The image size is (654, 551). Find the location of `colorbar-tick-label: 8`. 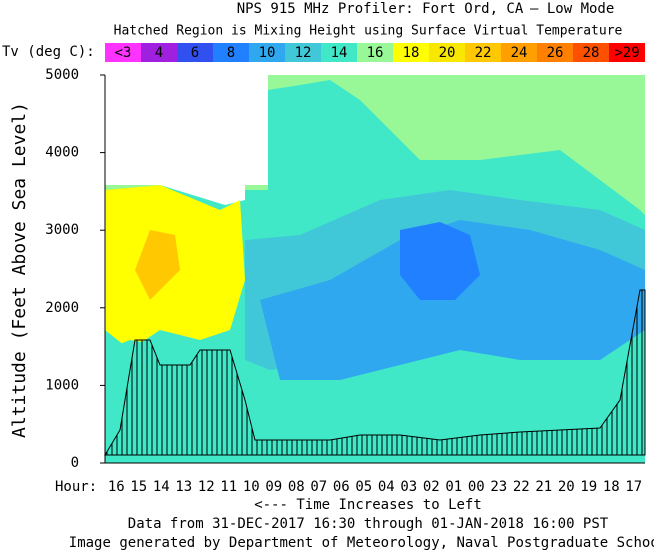

colorbar-tick-label: 8 is located at coordinates (231, 53).